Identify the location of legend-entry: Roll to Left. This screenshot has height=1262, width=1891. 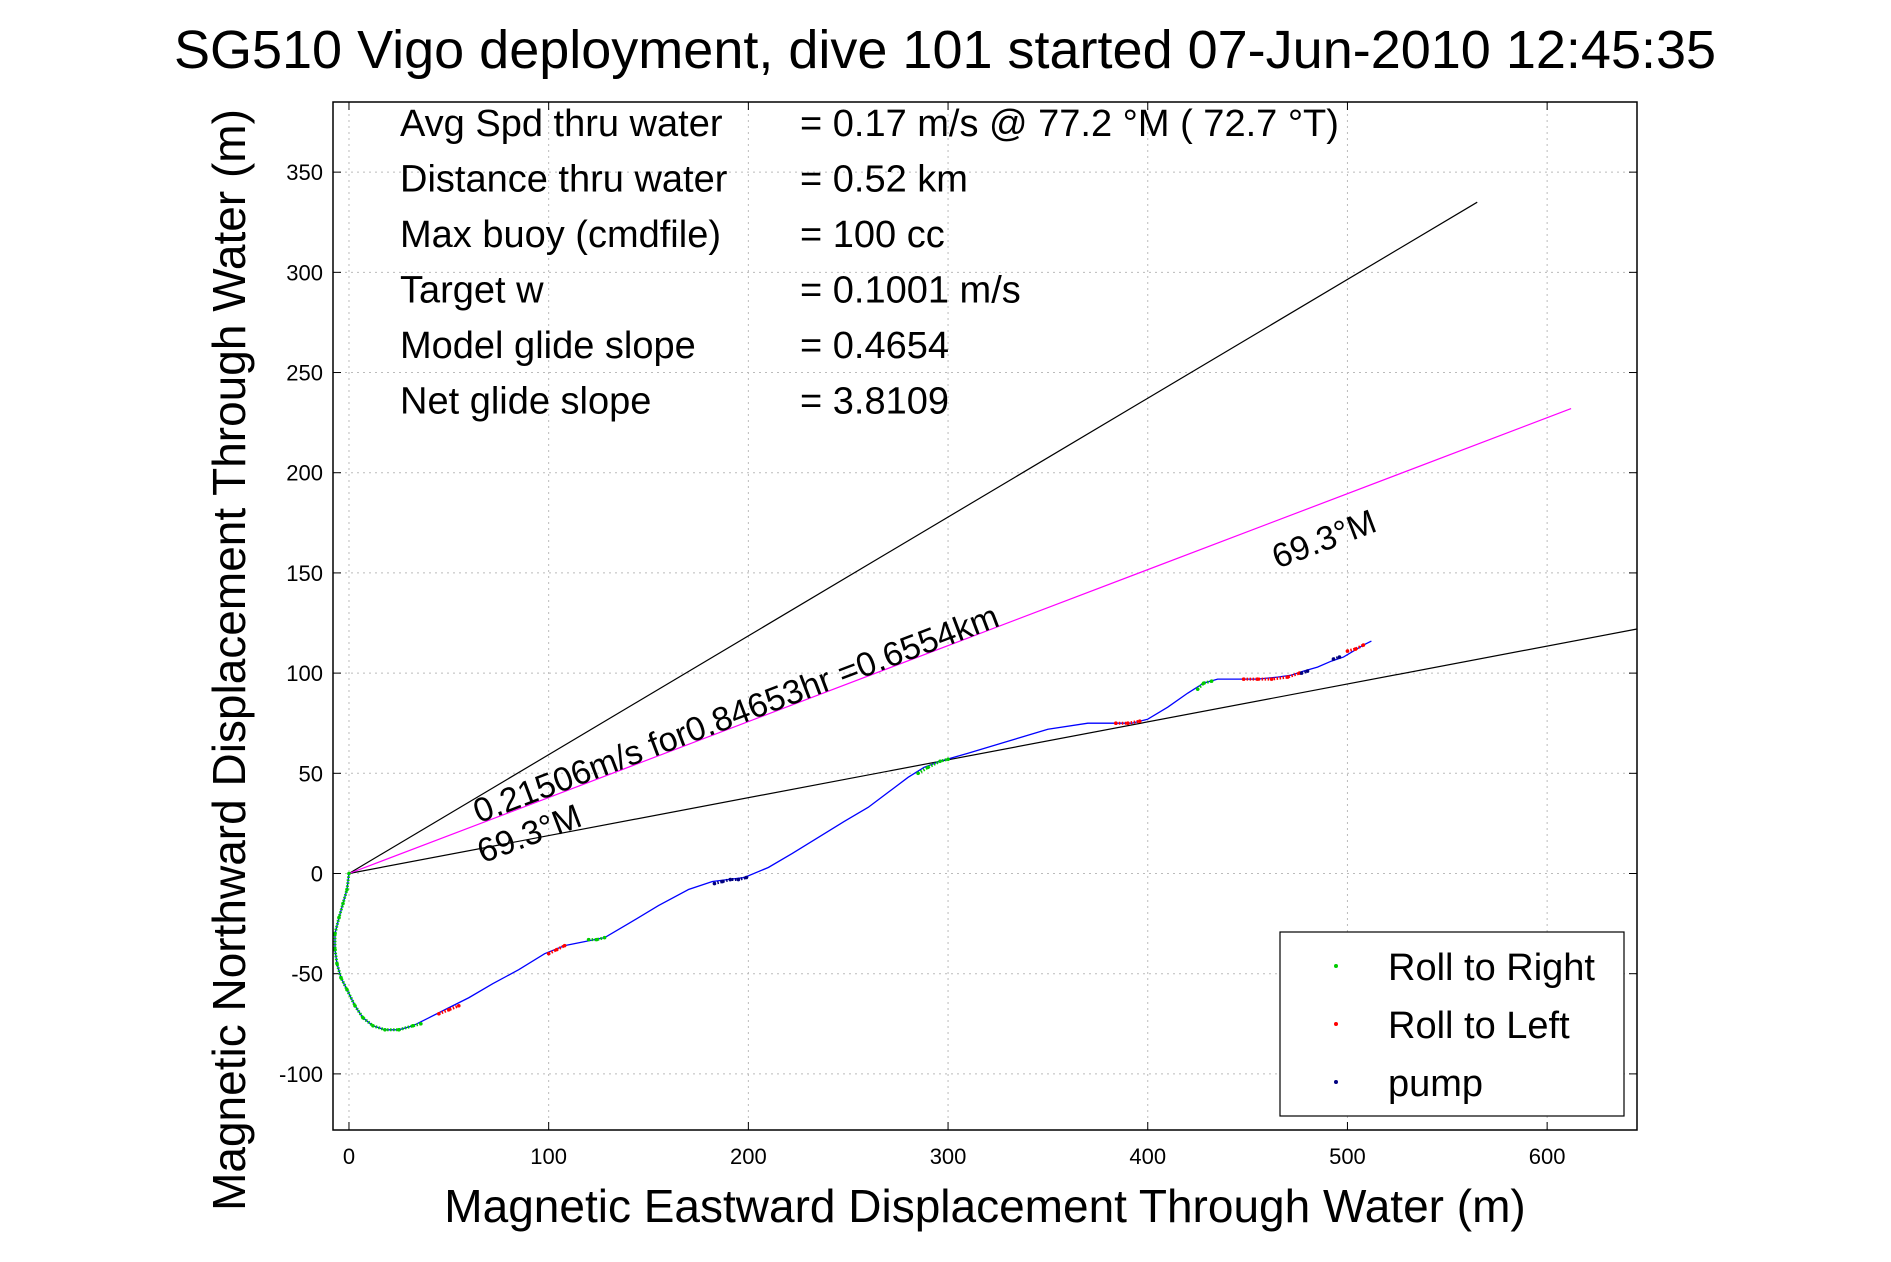
(1479, 1026).